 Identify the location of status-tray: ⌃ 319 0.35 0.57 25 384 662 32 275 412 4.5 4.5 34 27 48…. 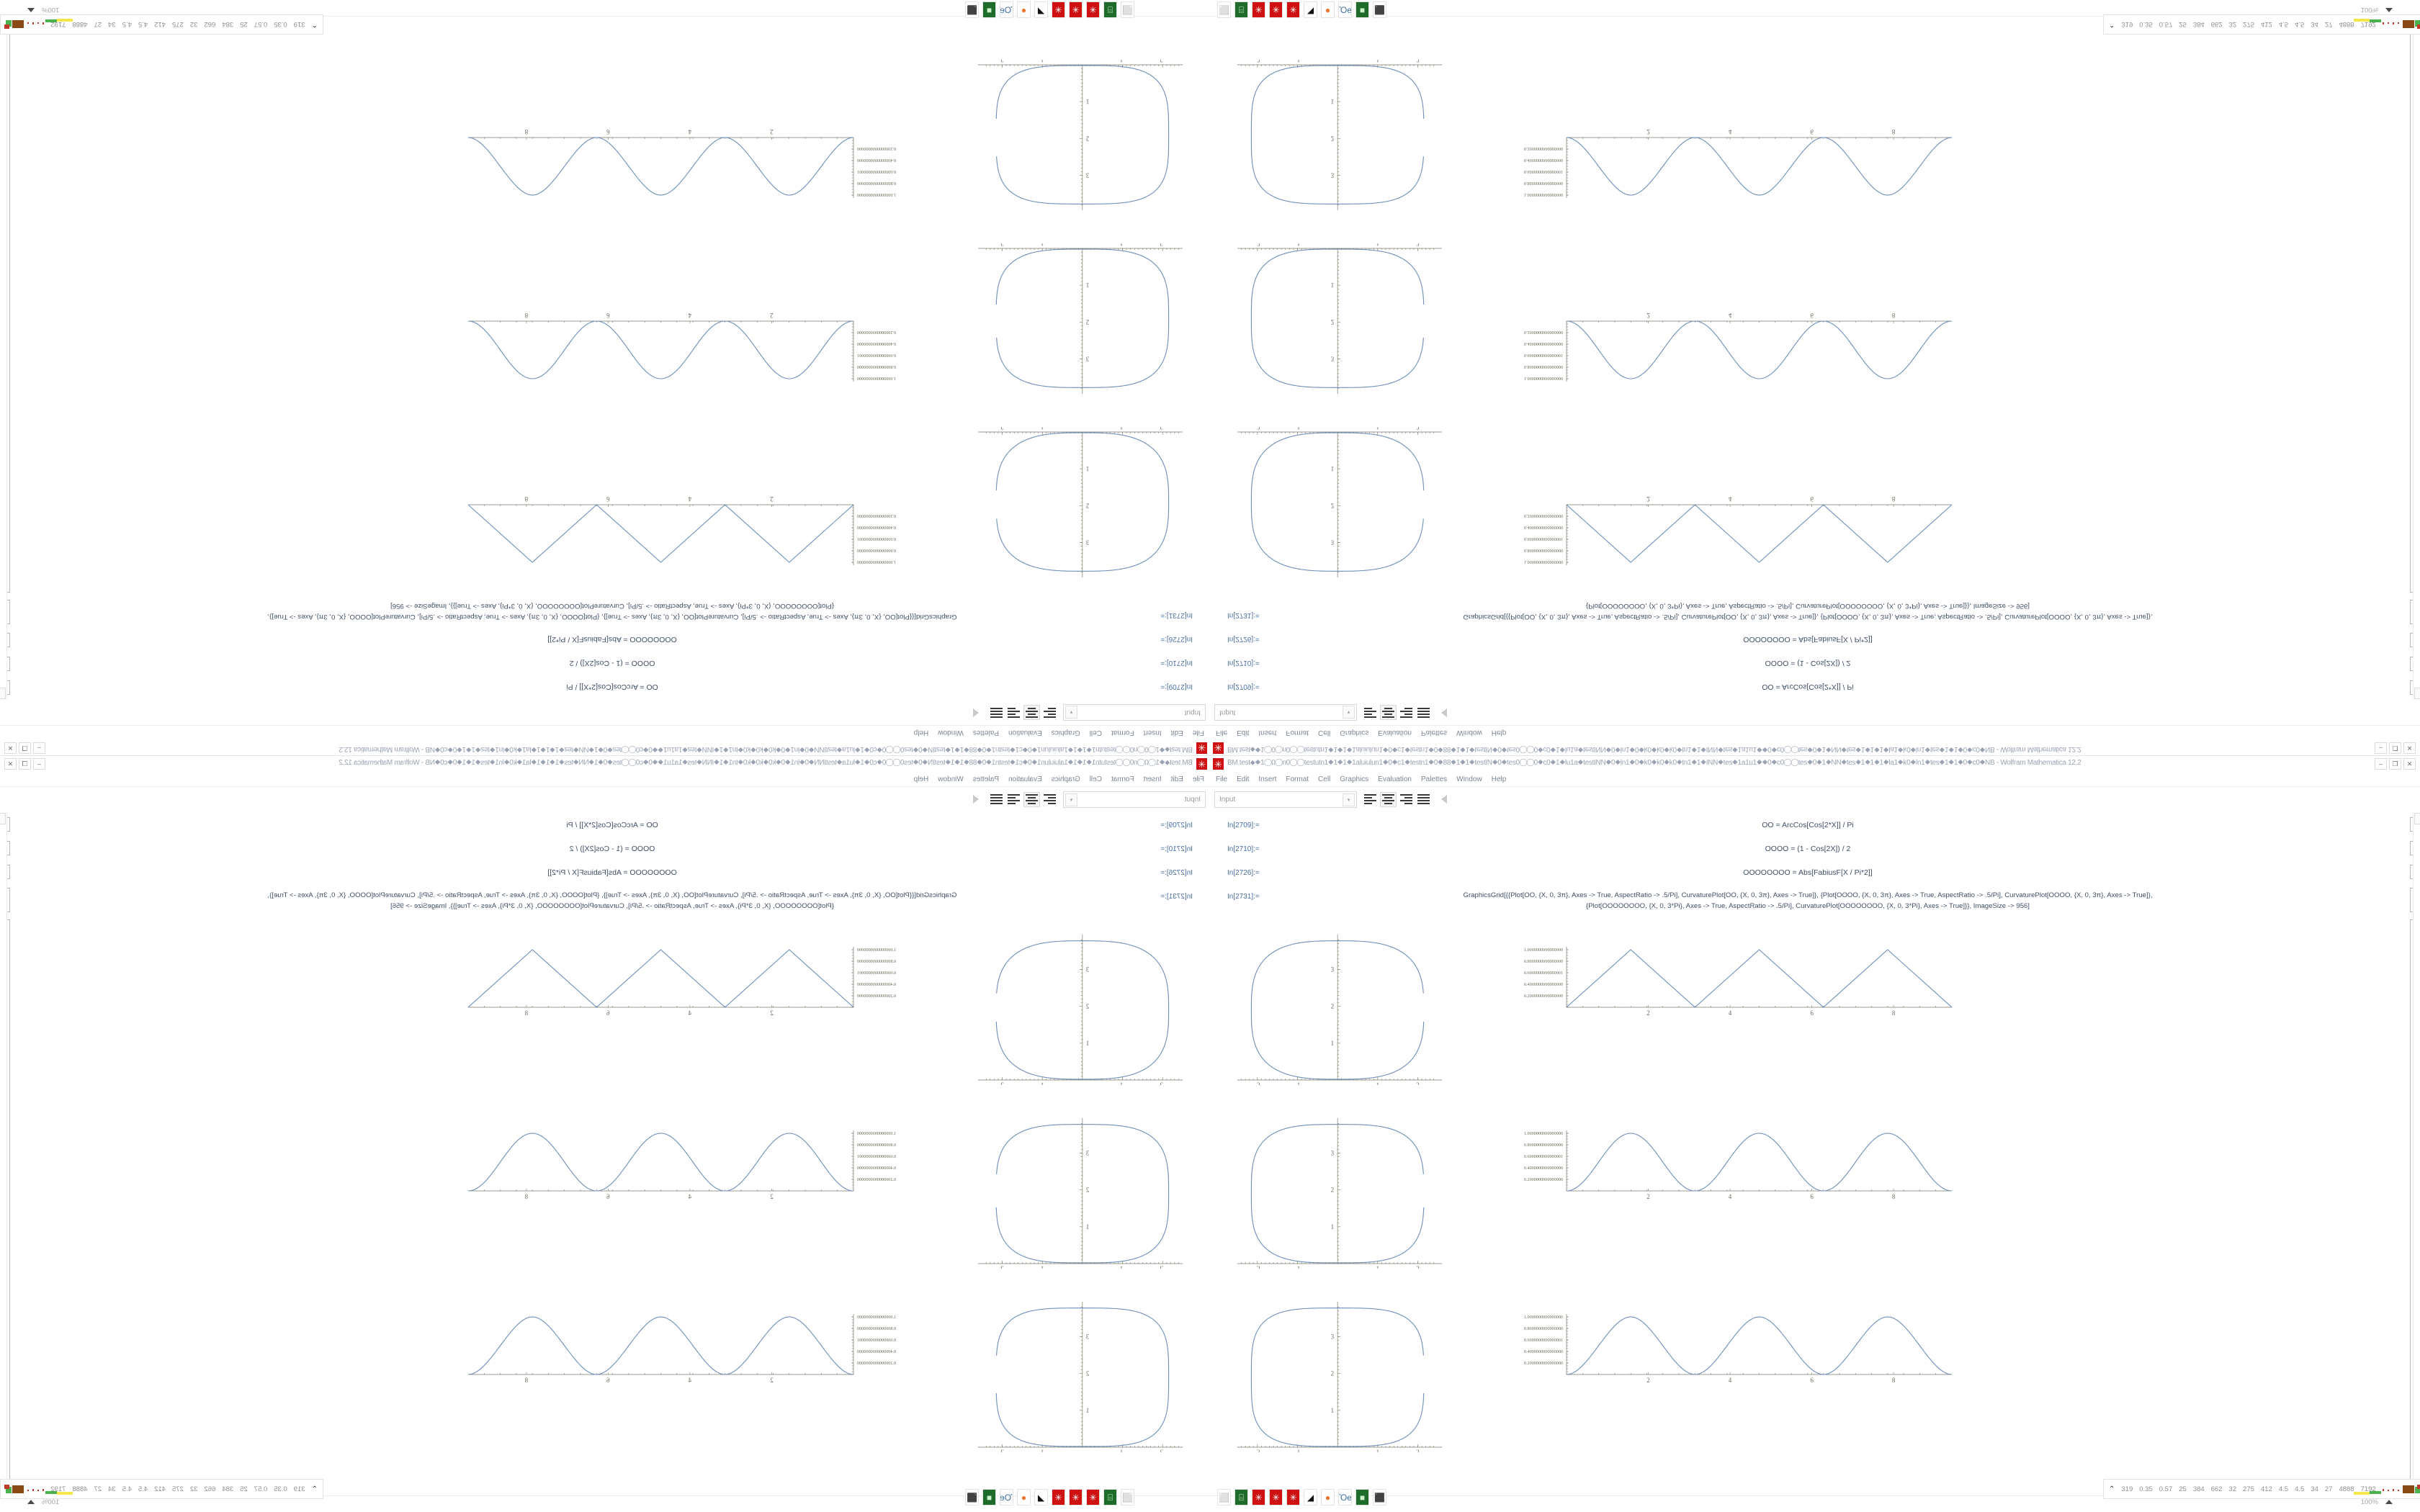
(161, 1489).